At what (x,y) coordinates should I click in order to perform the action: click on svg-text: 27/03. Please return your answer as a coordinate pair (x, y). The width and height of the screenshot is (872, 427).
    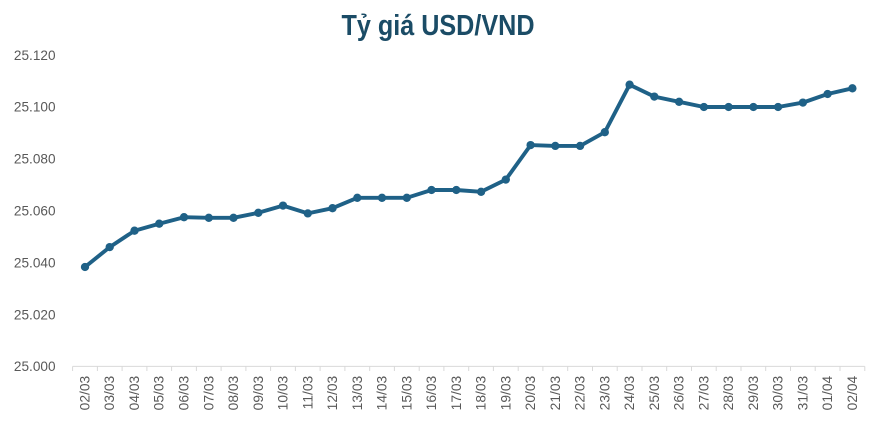
    Looking at the image, I should click on (703, 392).